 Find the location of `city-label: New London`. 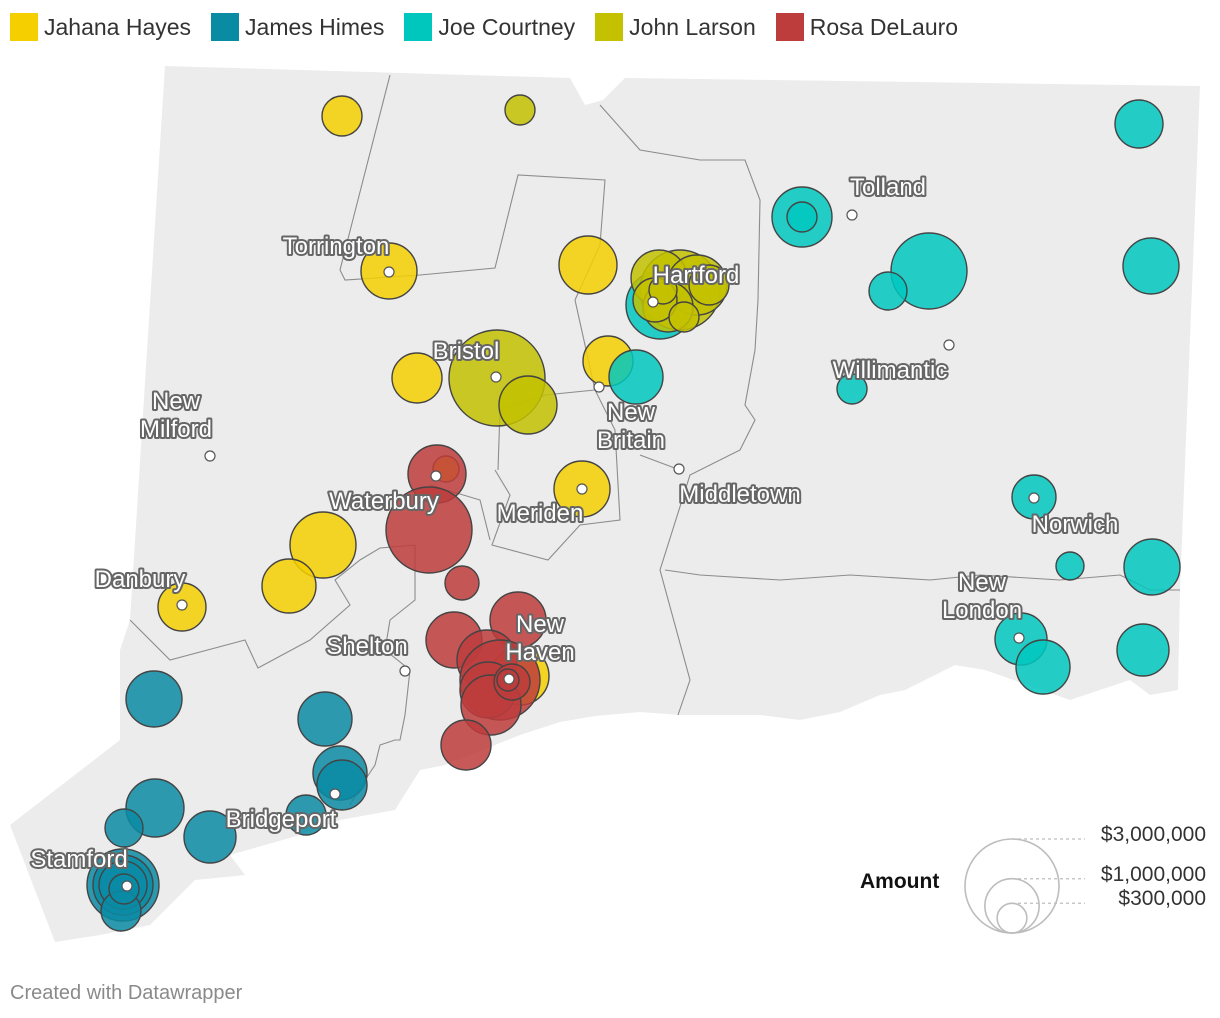

city-label: New London is located at coordinates (982, 596).